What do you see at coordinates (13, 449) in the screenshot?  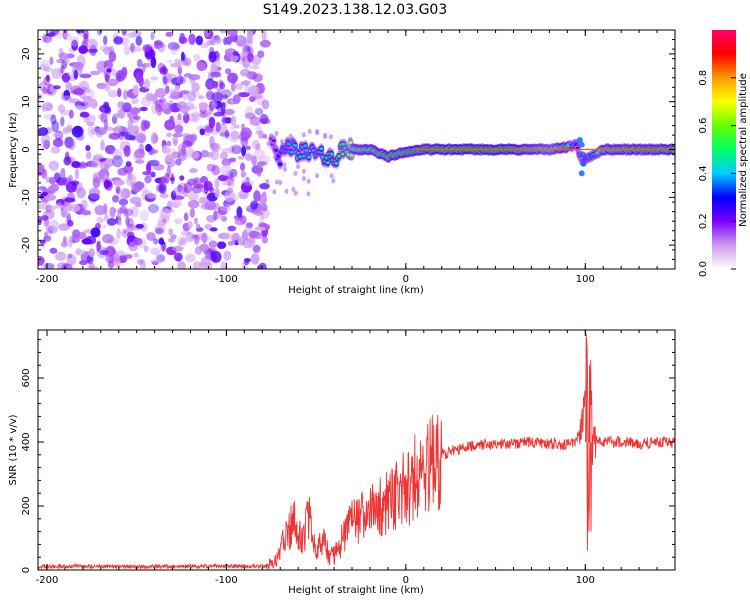 I see `snr-y-label: SNR (10 * v/v)` at bounding box center [13, 449].